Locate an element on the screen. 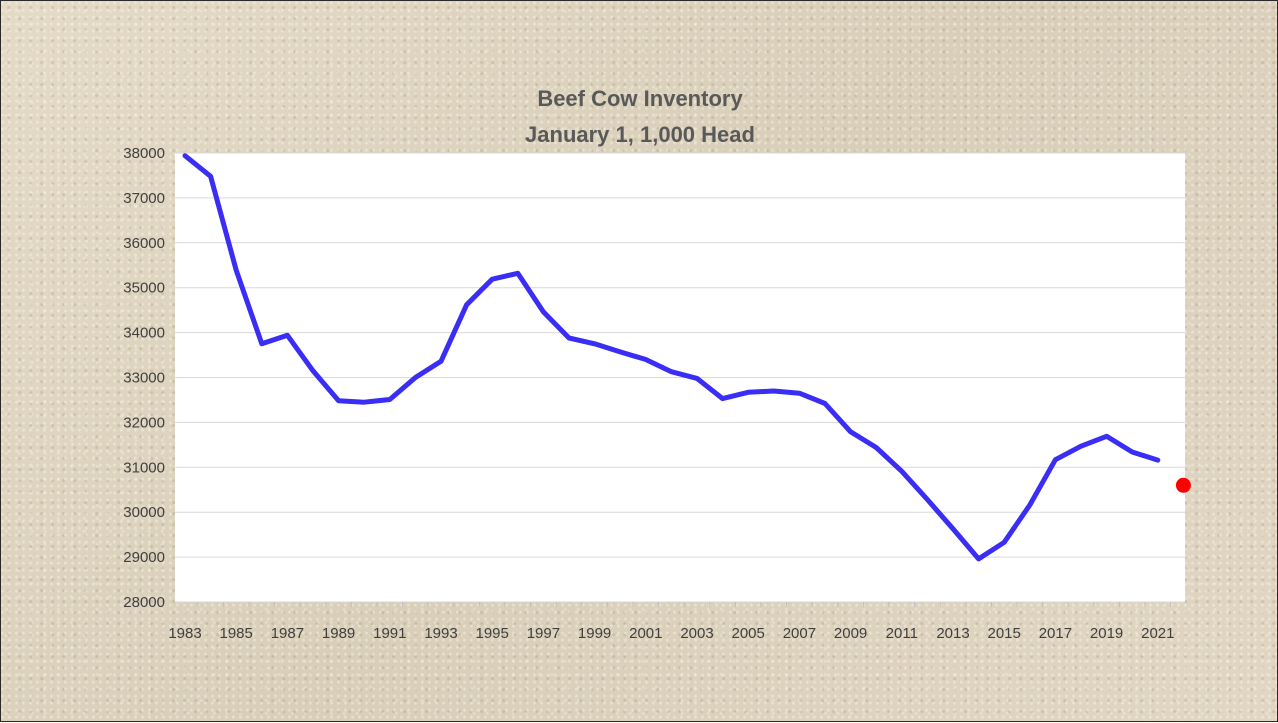  x-tick-label: 2007 is located at coordinates (799, 633).